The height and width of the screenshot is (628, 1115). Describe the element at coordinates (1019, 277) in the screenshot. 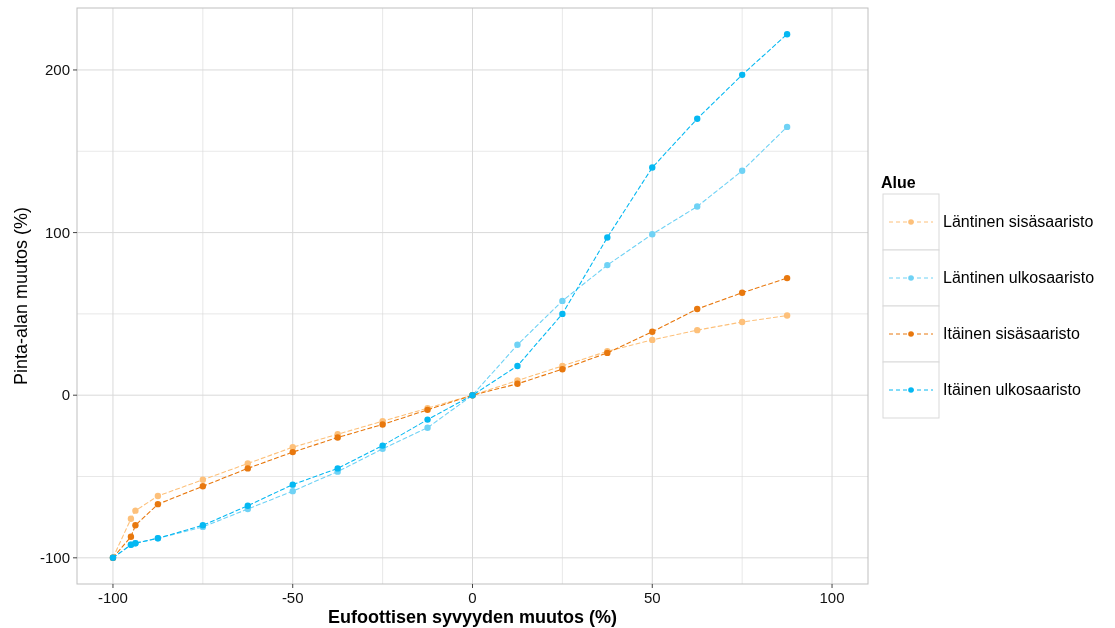

I see `legend-label: Läntinen ulkosaaristo` at that location.